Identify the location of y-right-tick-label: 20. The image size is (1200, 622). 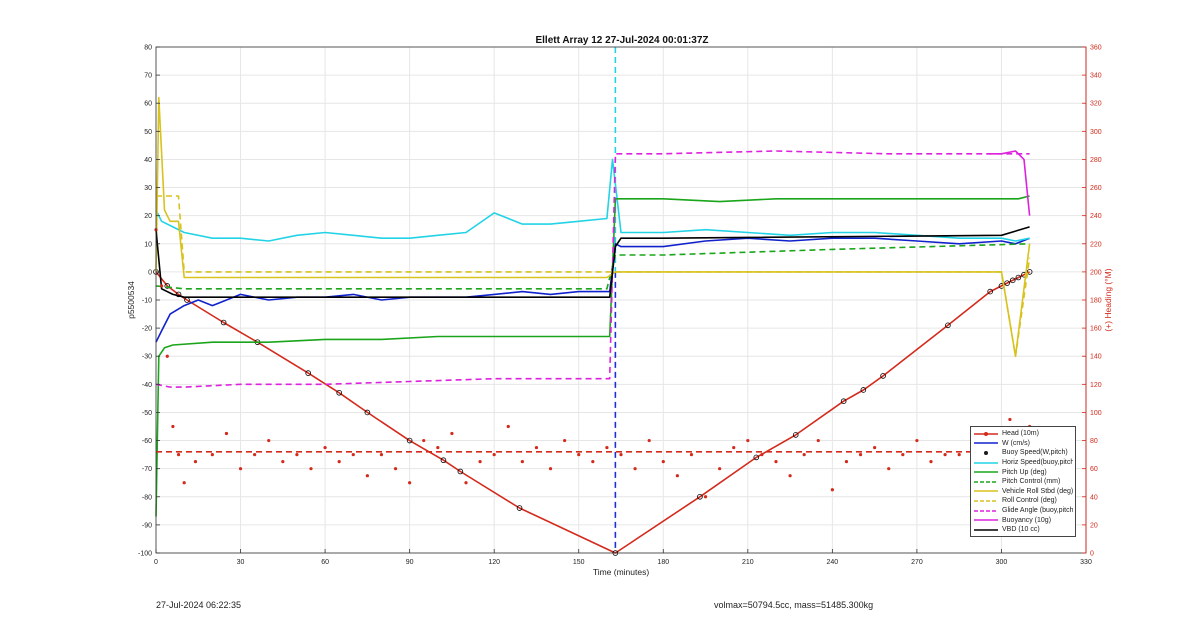
(1094, 525).